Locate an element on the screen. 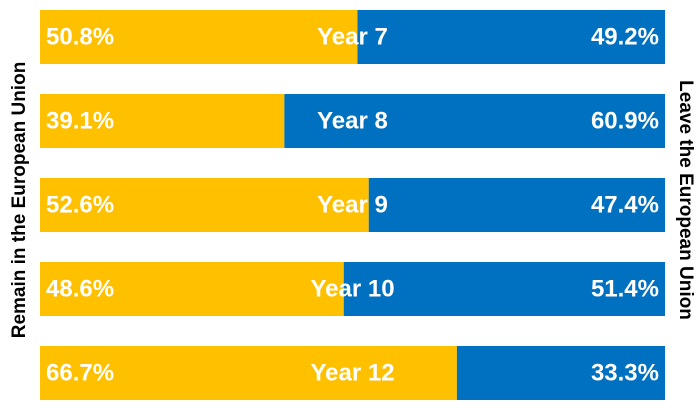 This screenshot has height=403, width=698. value-label: 47.4% is located at coordinates (625, 204).